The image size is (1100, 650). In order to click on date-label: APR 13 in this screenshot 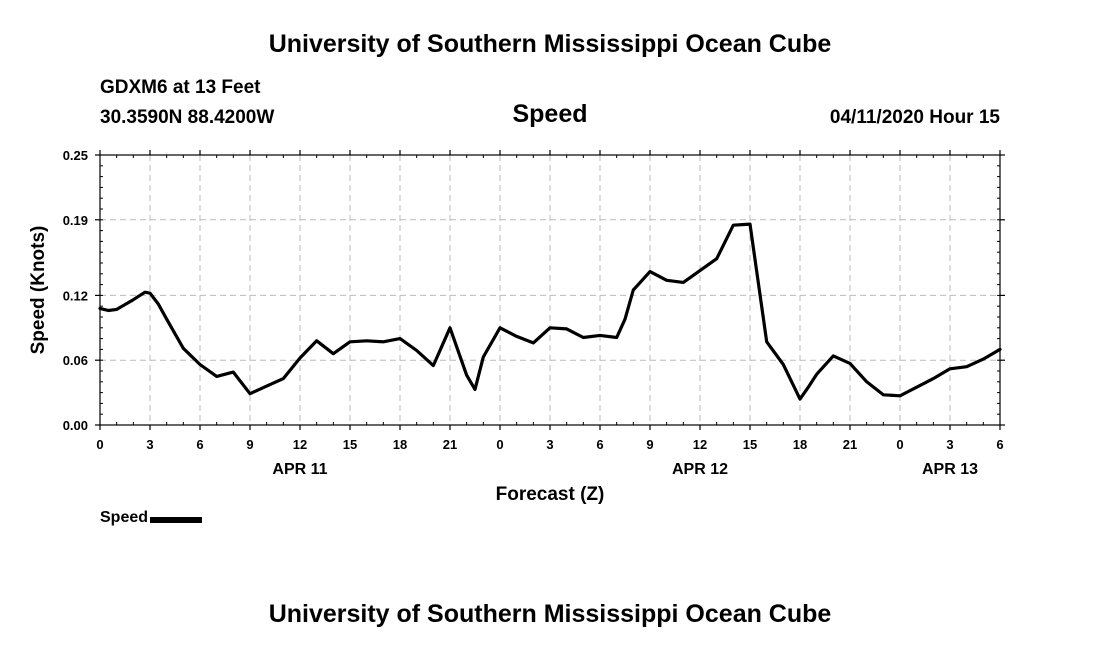, I will do `click(950, 469)`.